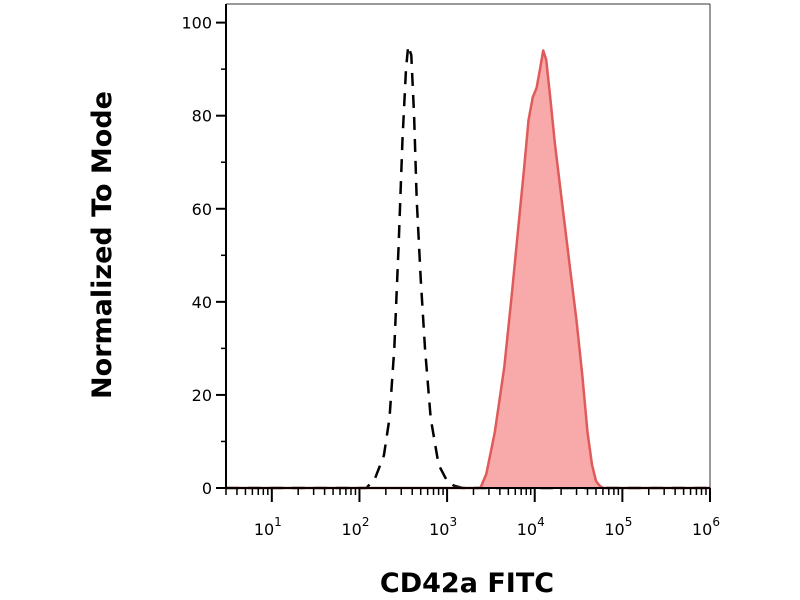 This screenshot has height=600, width=800. Describe the element at coordinates (355, 527) in the screenshot. I see `x-tick-label: 10²` at that location.